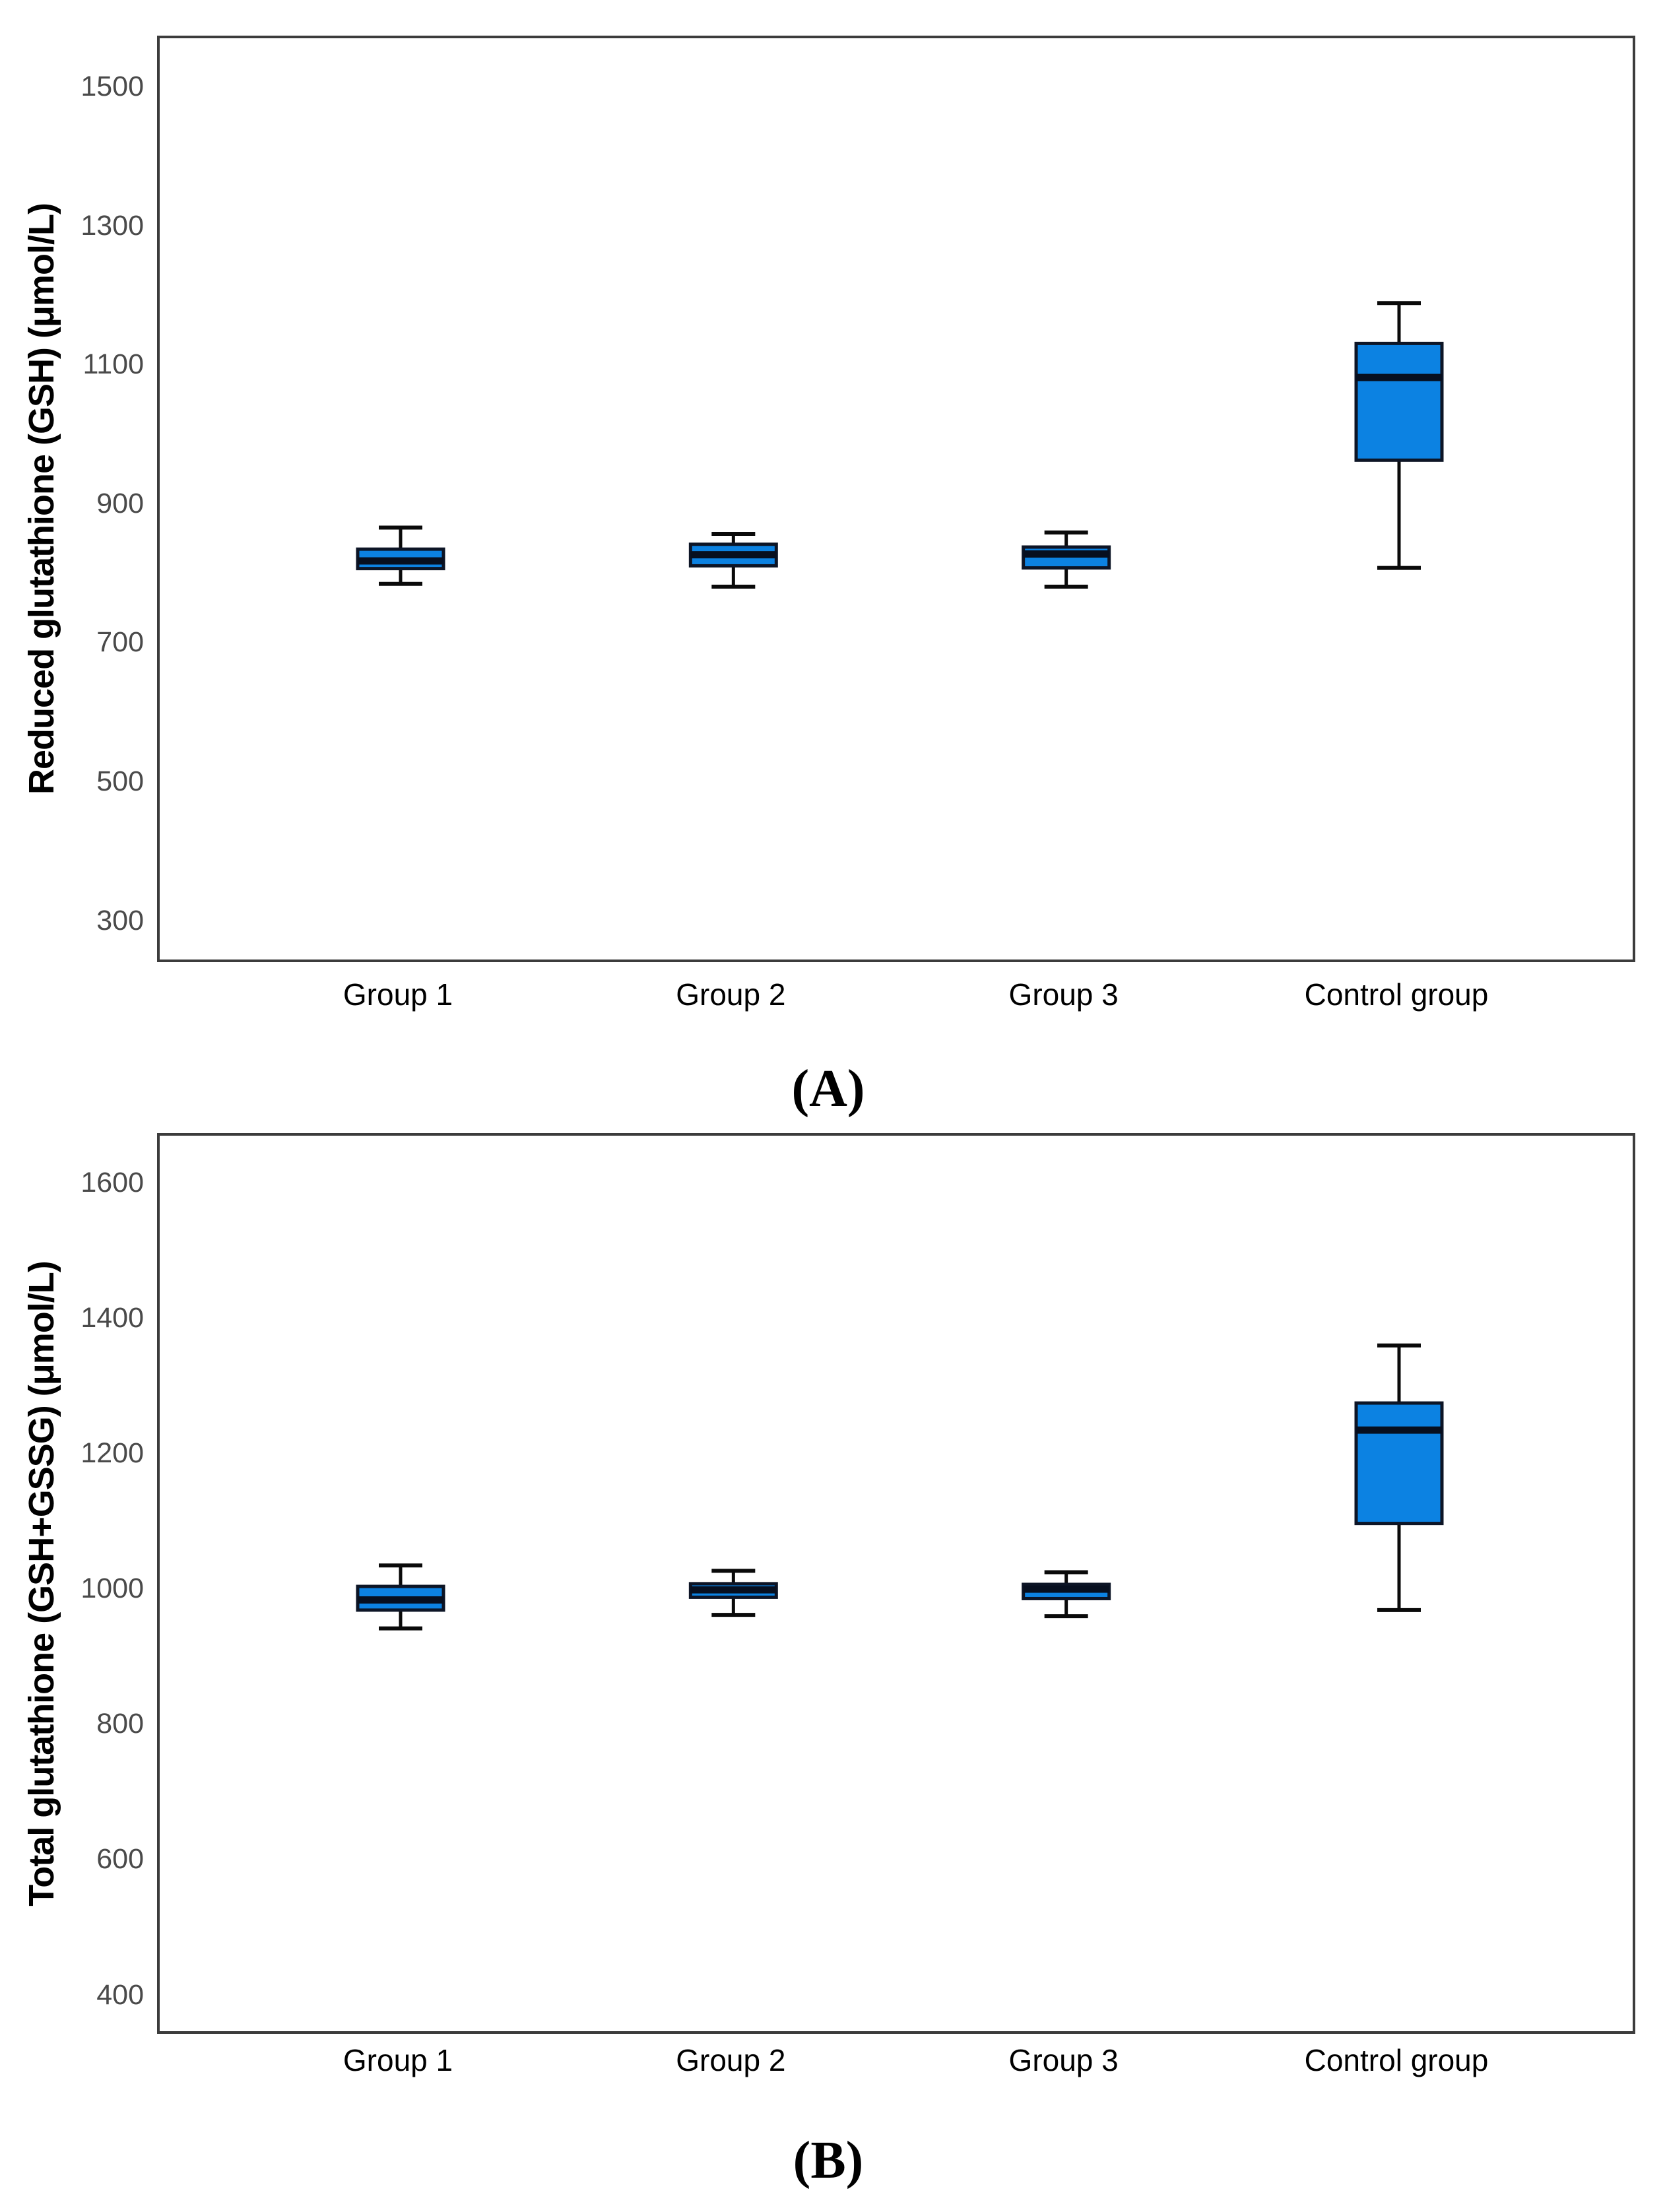  What do you see at coordinates (120, 1994) in the screenshot?
I see `y-tick-label: 400` at bounding box center [120, 1994].